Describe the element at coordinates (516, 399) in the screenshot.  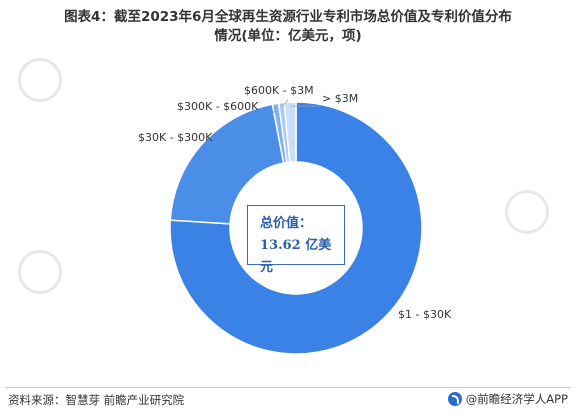
I see `brand-credit-text: @前瞻经济学人APP` at that location.